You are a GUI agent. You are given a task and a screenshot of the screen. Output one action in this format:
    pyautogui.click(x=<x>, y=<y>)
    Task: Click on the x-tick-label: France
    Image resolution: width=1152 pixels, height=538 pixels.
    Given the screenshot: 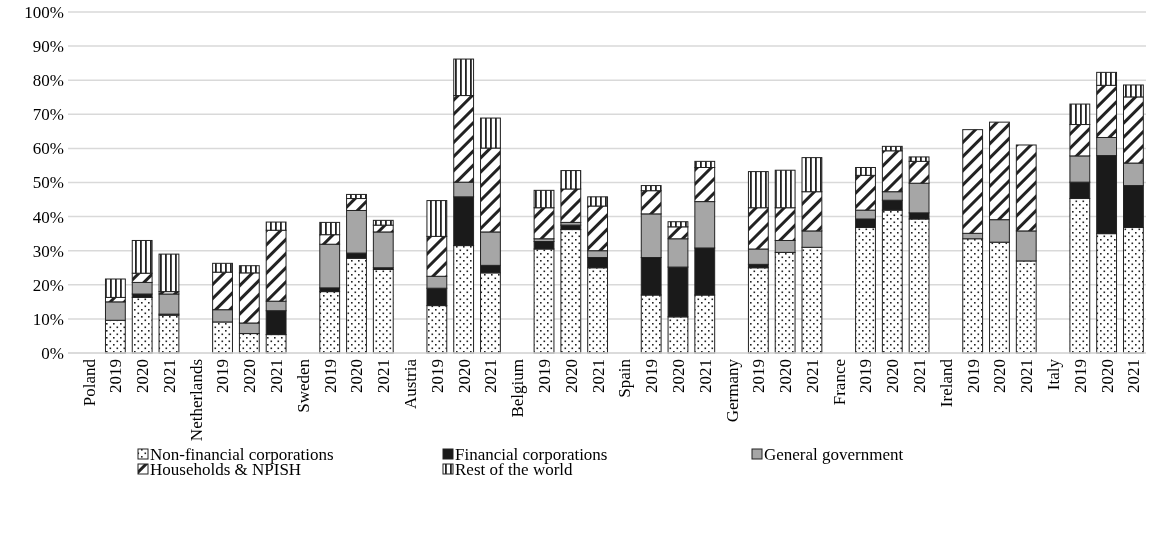 What is the action you would take?
    pyautogui.click(x=839, y=382)
    